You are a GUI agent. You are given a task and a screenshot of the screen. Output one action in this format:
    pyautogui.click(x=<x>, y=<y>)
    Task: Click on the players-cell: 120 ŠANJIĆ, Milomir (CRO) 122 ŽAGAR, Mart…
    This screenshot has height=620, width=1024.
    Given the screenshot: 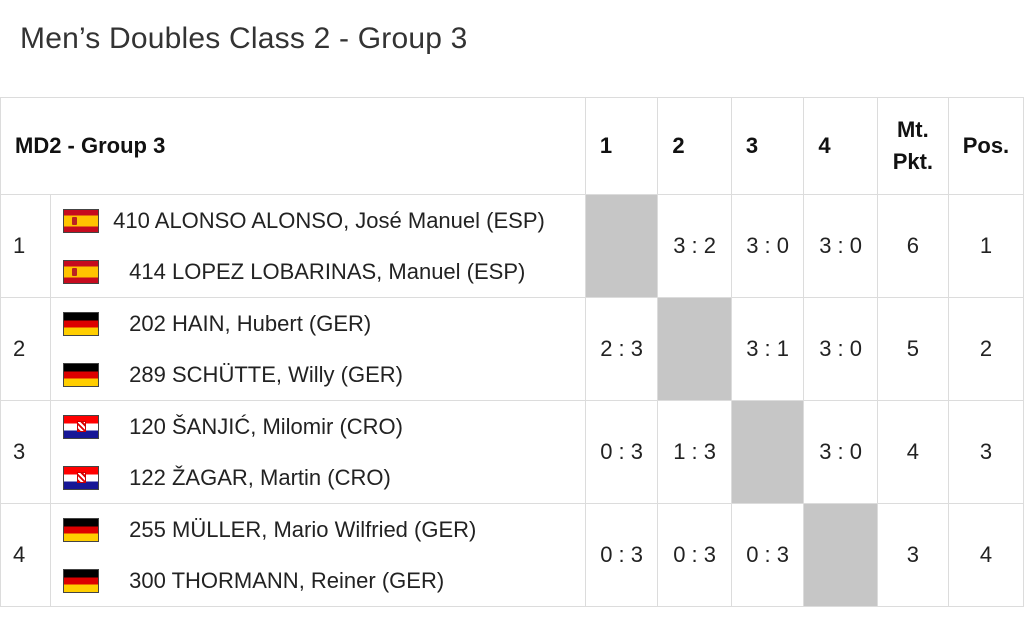 What is the action you would take?
    pyautogui.click(x=318, y=452)
    